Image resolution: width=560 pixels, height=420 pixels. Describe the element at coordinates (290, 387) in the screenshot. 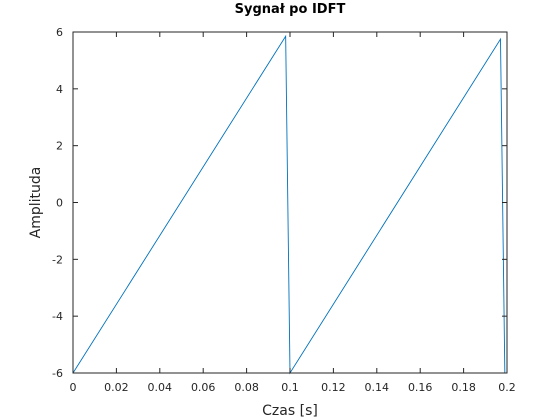

I see `x-tick-label: 0.1` at that location.